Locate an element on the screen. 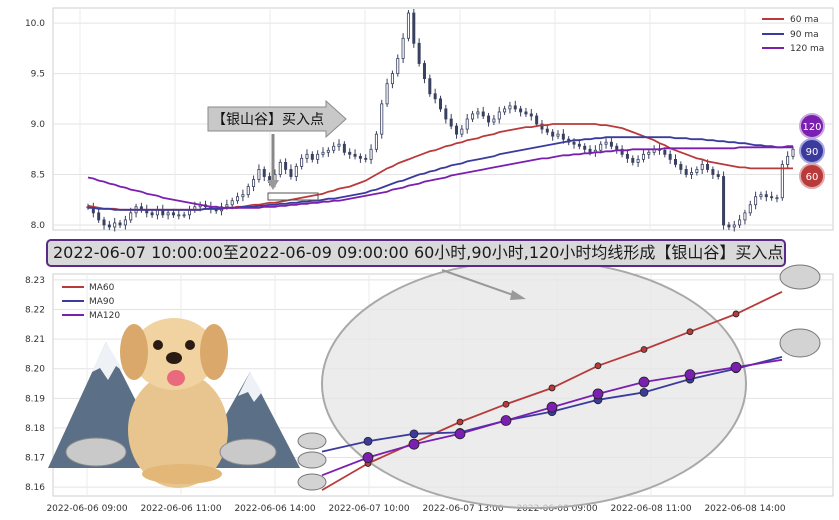  top-legend: 60 ma 90 ma 120 ma is located at coordinates (793, 34).